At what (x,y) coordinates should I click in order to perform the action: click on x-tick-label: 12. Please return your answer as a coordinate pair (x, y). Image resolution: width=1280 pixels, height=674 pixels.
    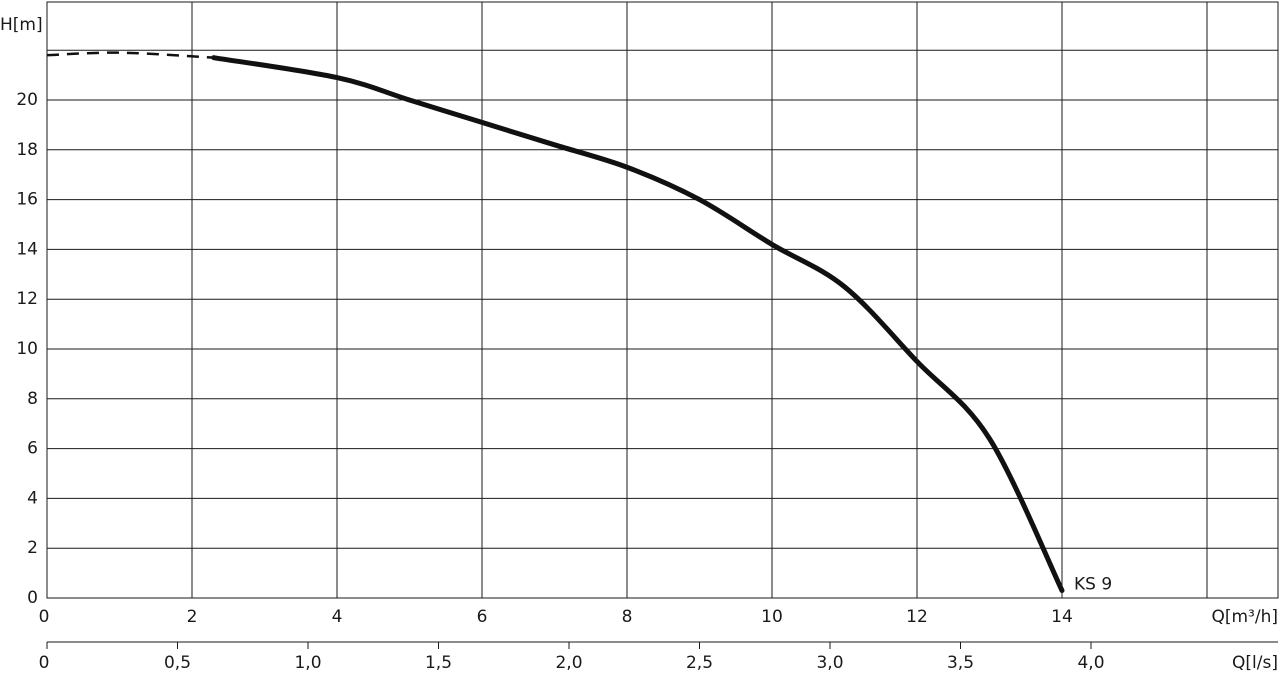
    Looking at the image, I should click on (917, 617).